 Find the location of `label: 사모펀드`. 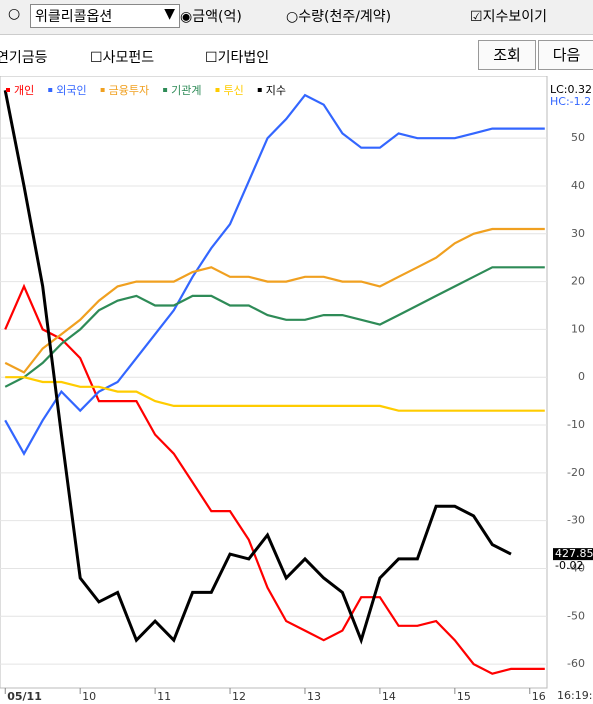

label: 사모펀드 is located at coordinates (128, 58).